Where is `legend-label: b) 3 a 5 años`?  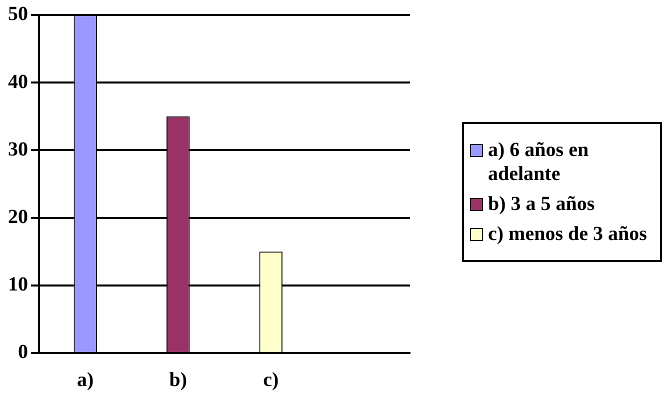 legend-label: b) 3 a 5 años is located at coordinates (541, 204).